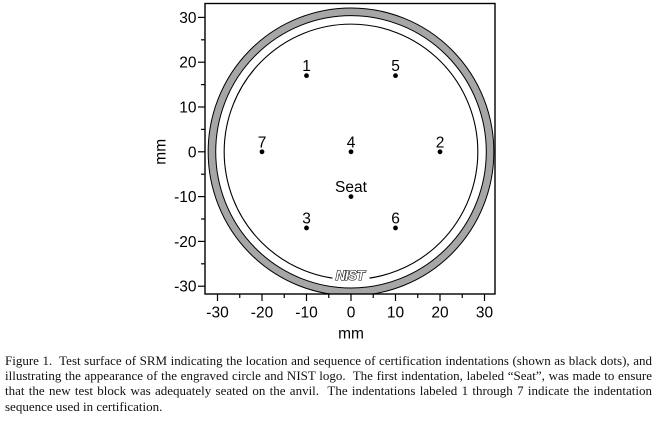 This screenshot has height=421, width=657. I want to click on indentation-label-4: 4, so click(351, 142).